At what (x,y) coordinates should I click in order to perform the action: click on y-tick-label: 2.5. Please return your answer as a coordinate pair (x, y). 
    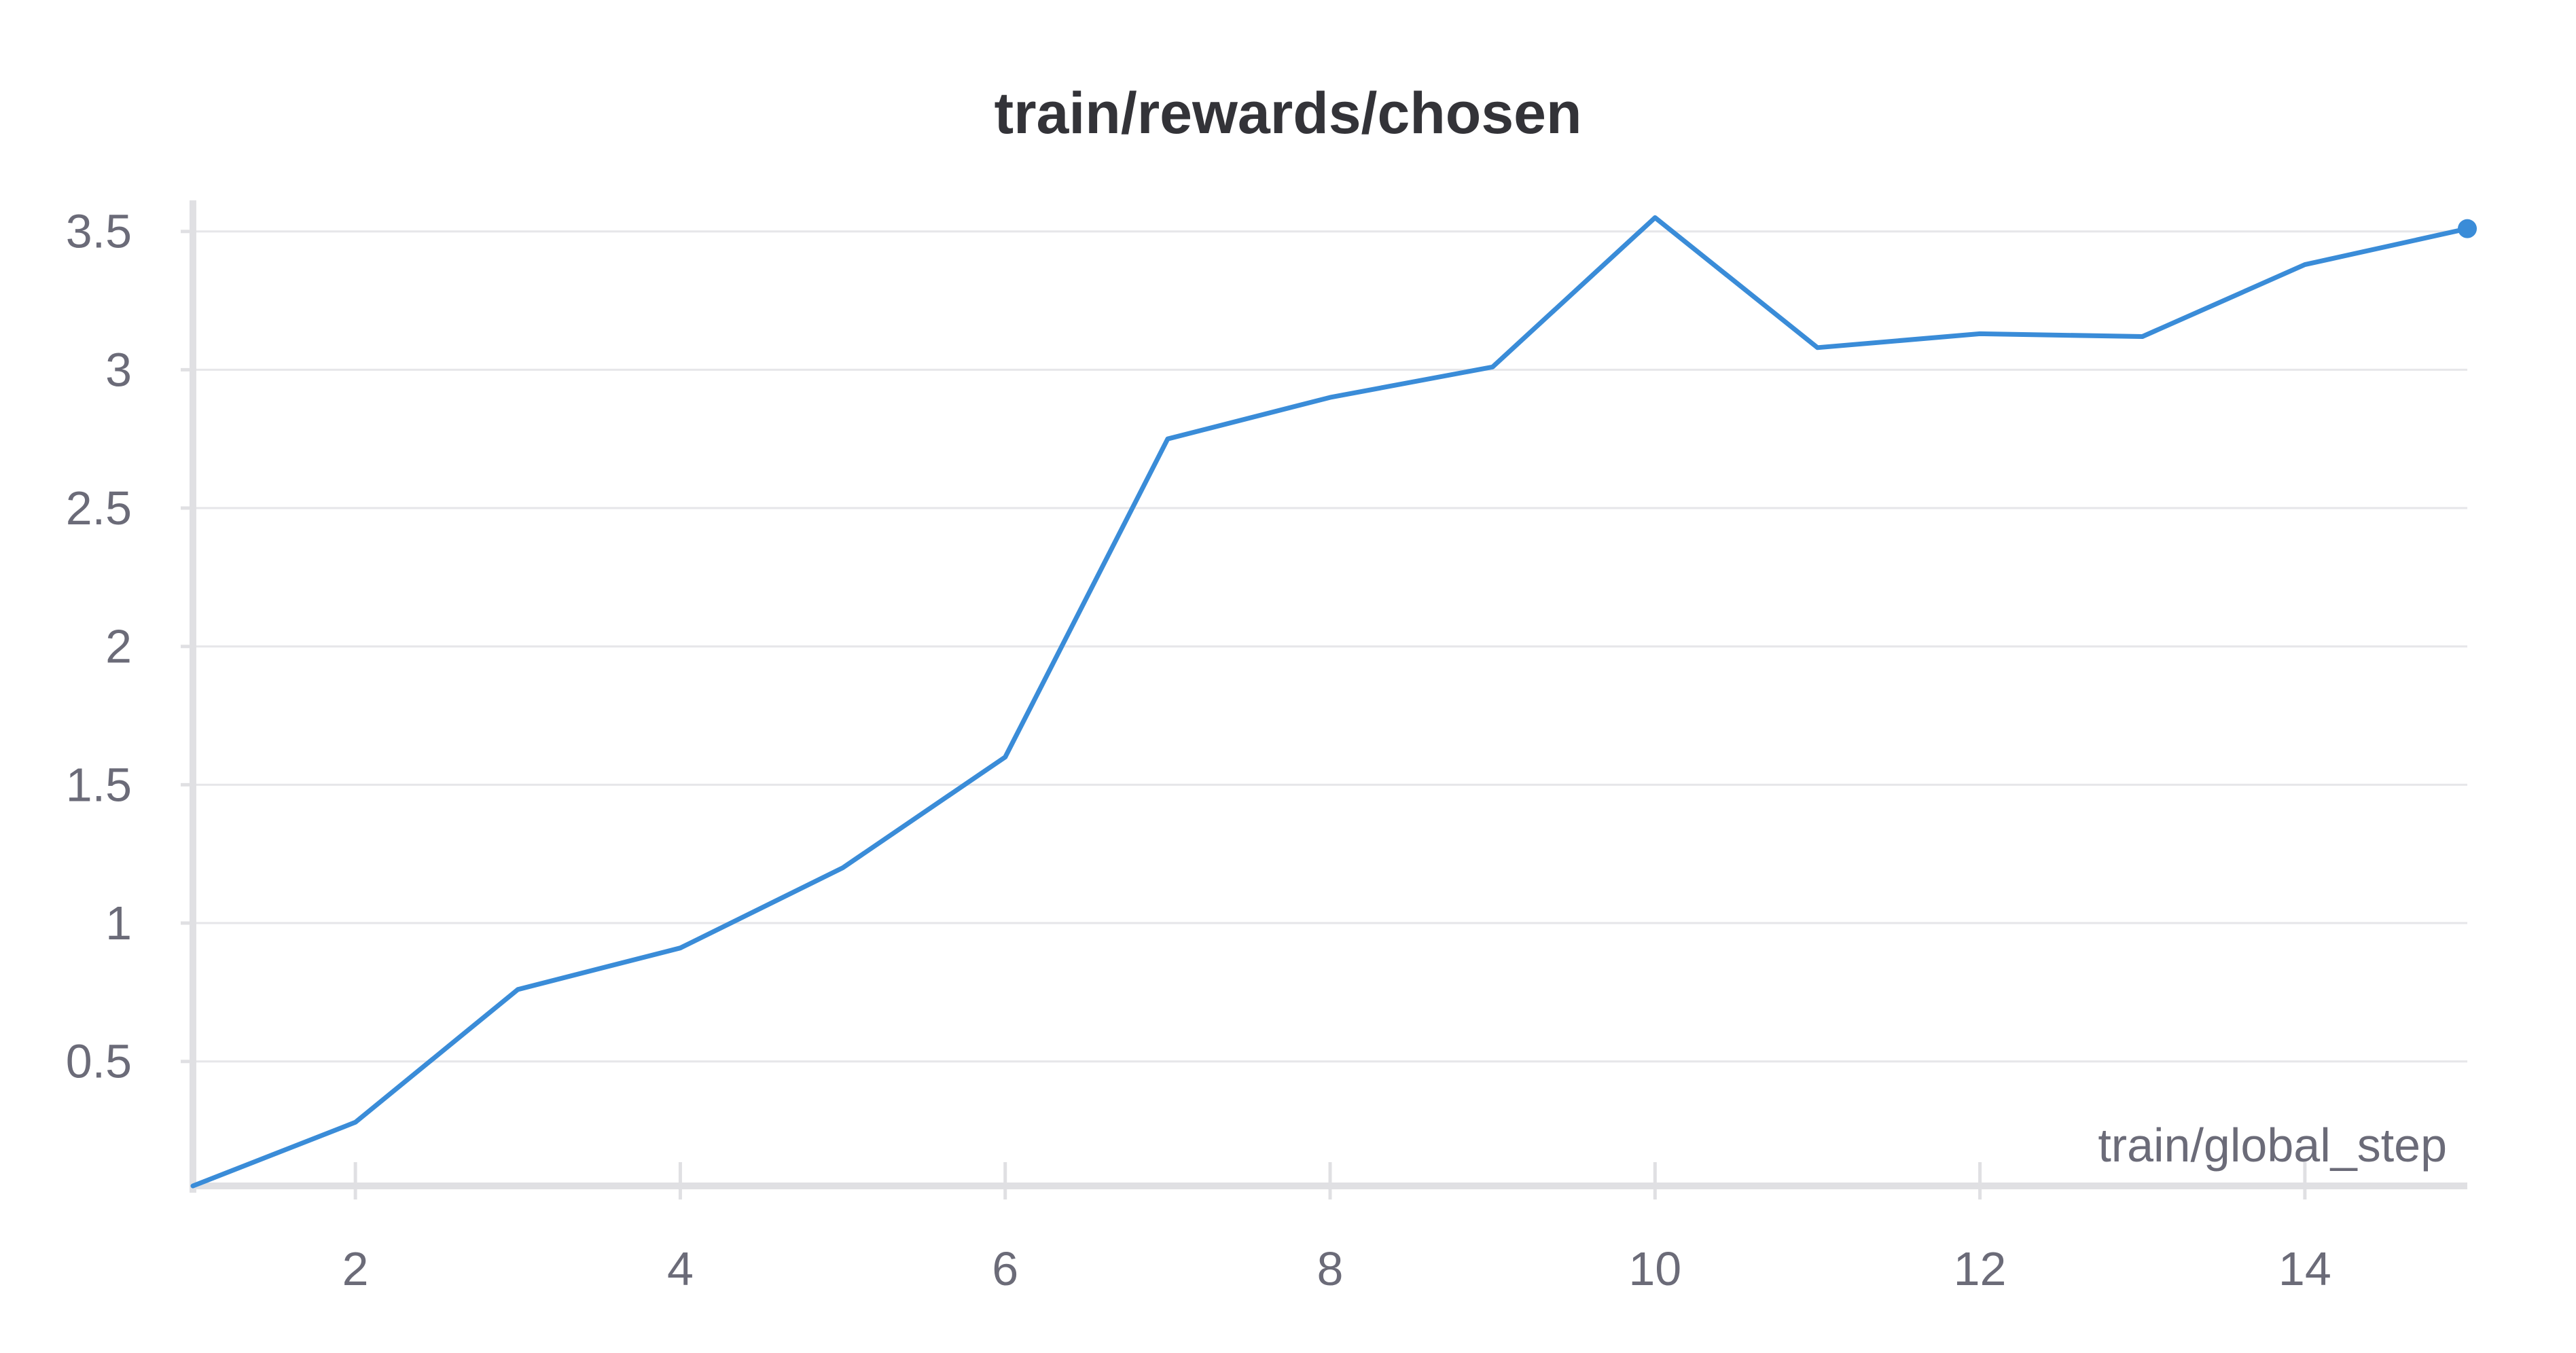
    Looking at the image, I should click on (99, 508).